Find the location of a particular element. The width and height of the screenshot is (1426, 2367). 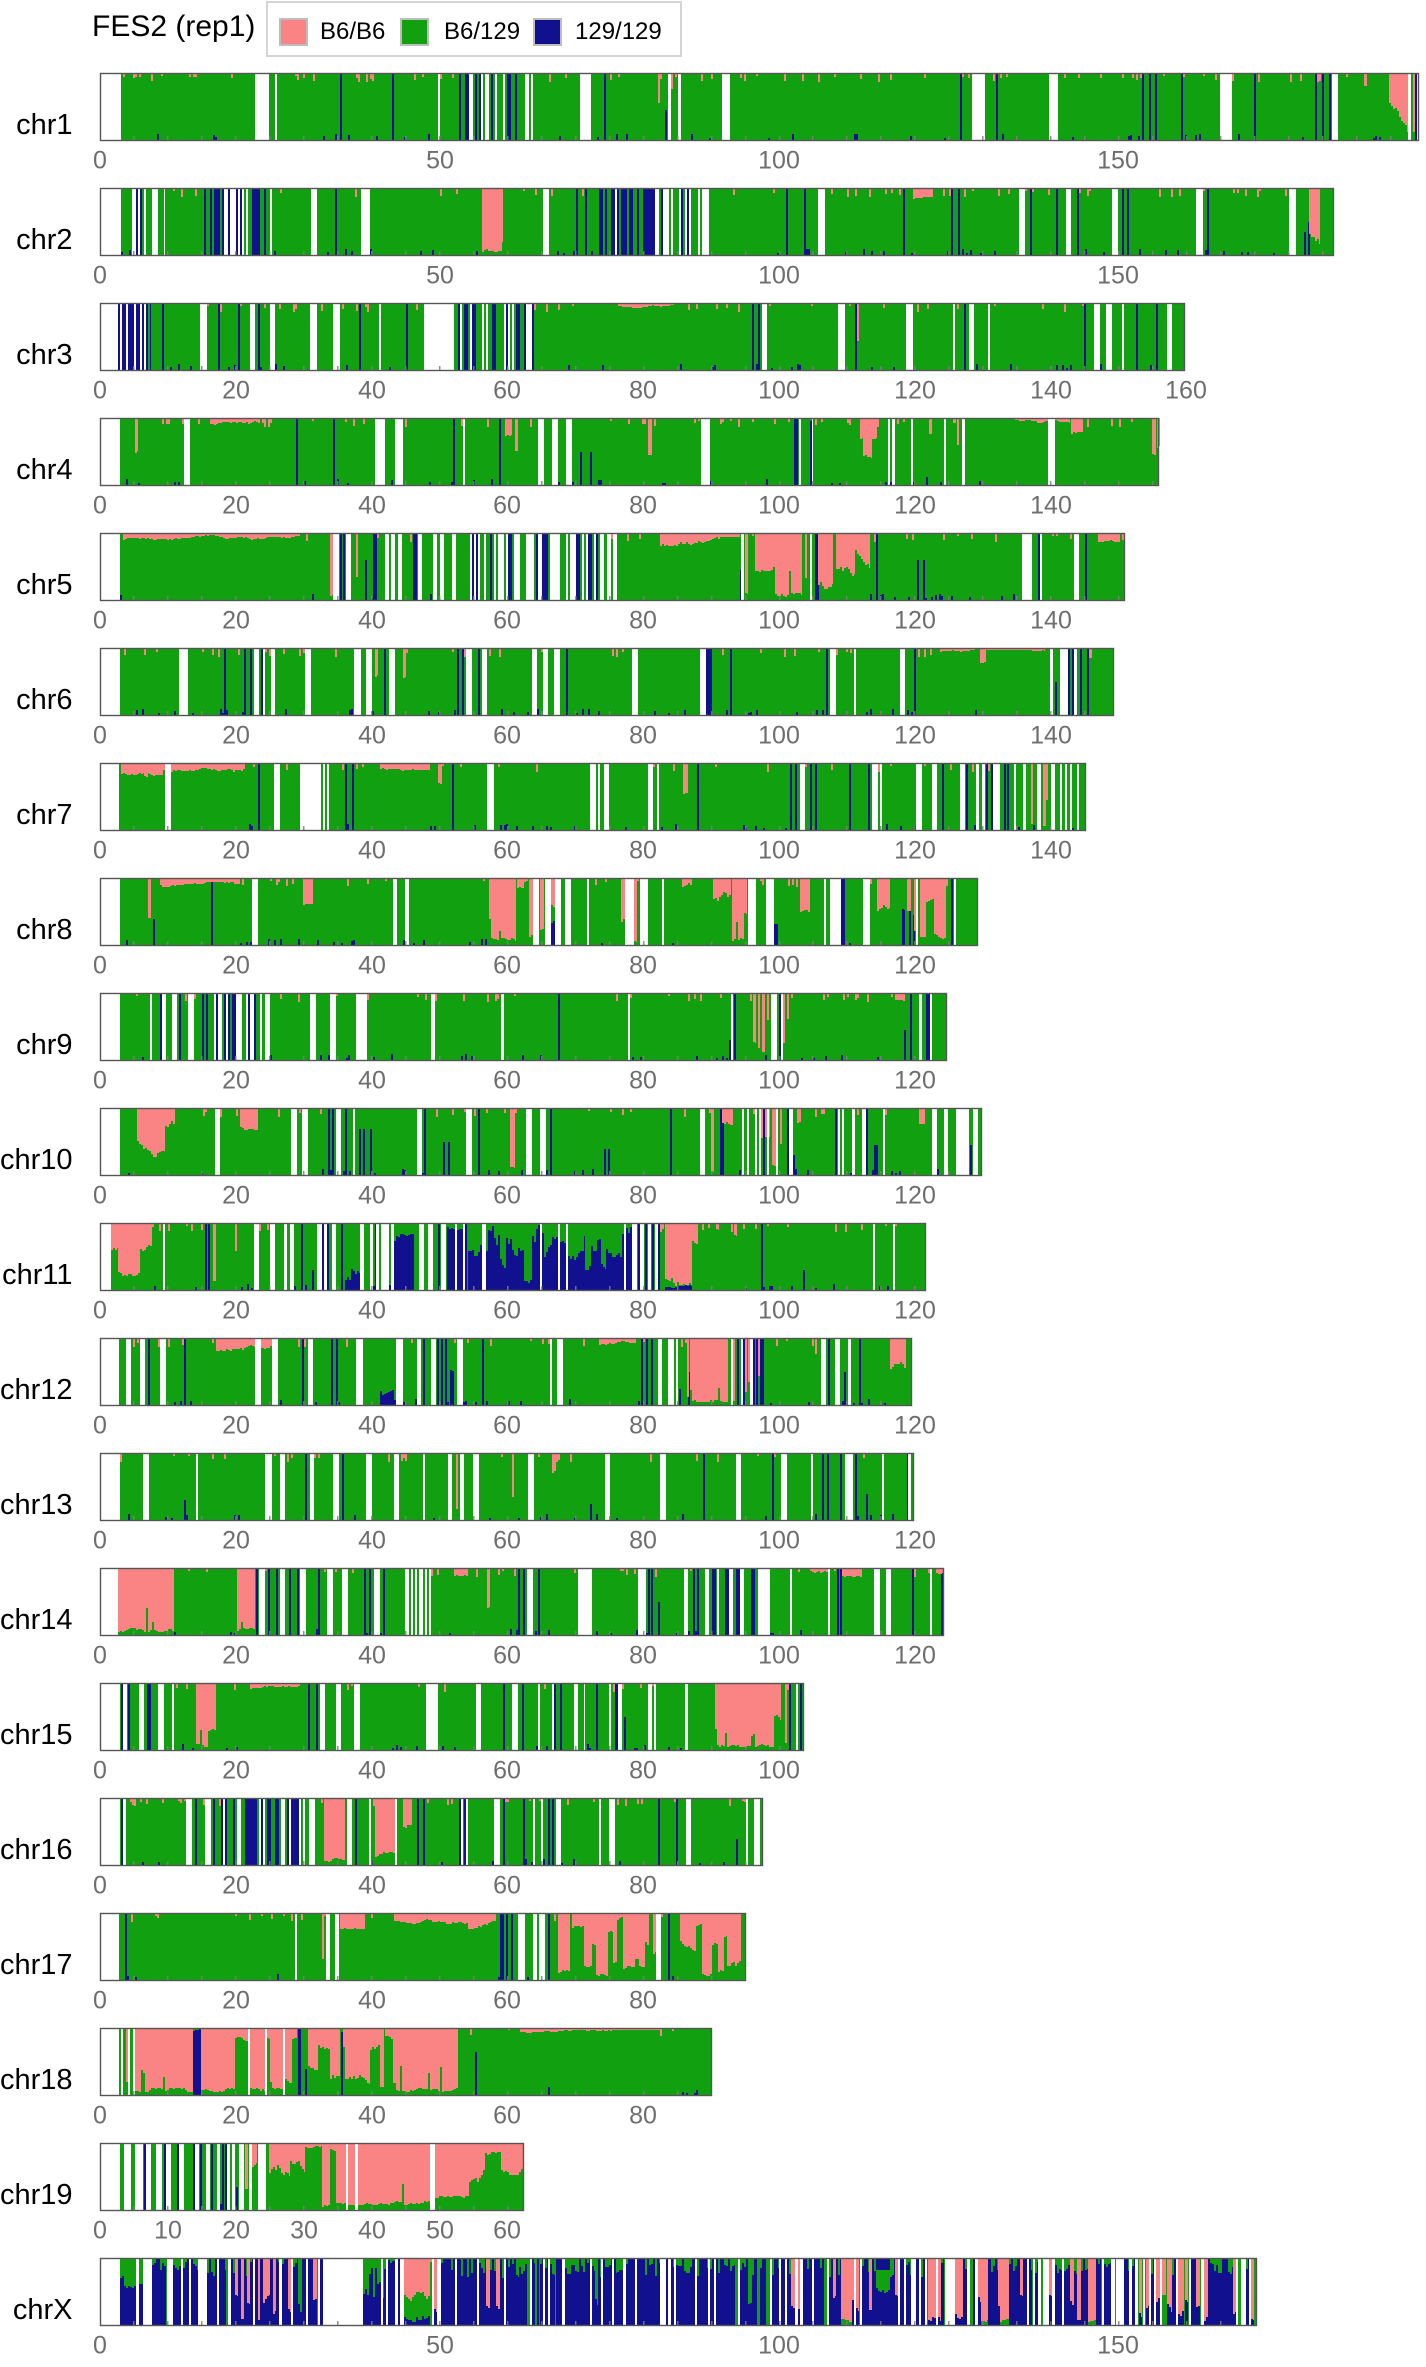

svg-text: chr8 is located at coordinates (44, 930).